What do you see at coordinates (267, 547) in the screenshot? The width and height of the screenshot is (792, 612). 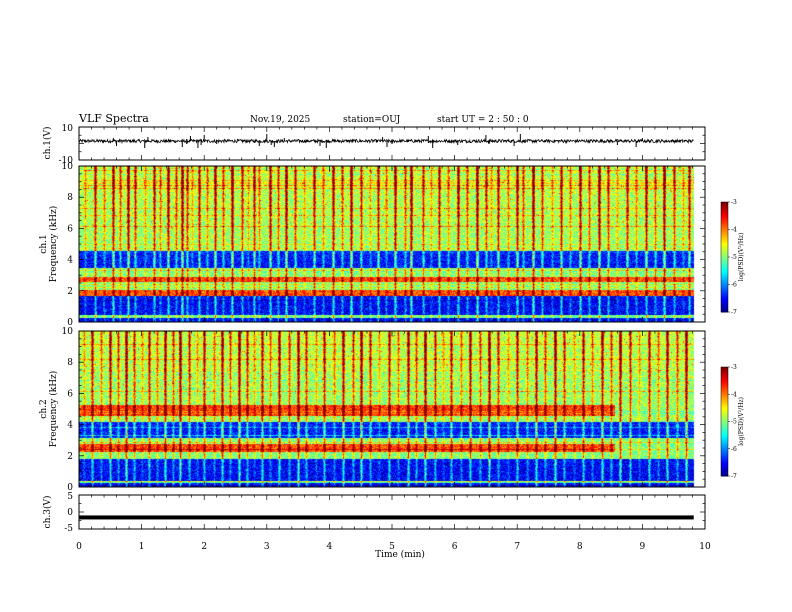 I see `time-tick-label: 3` at bounding box center [267, 547].